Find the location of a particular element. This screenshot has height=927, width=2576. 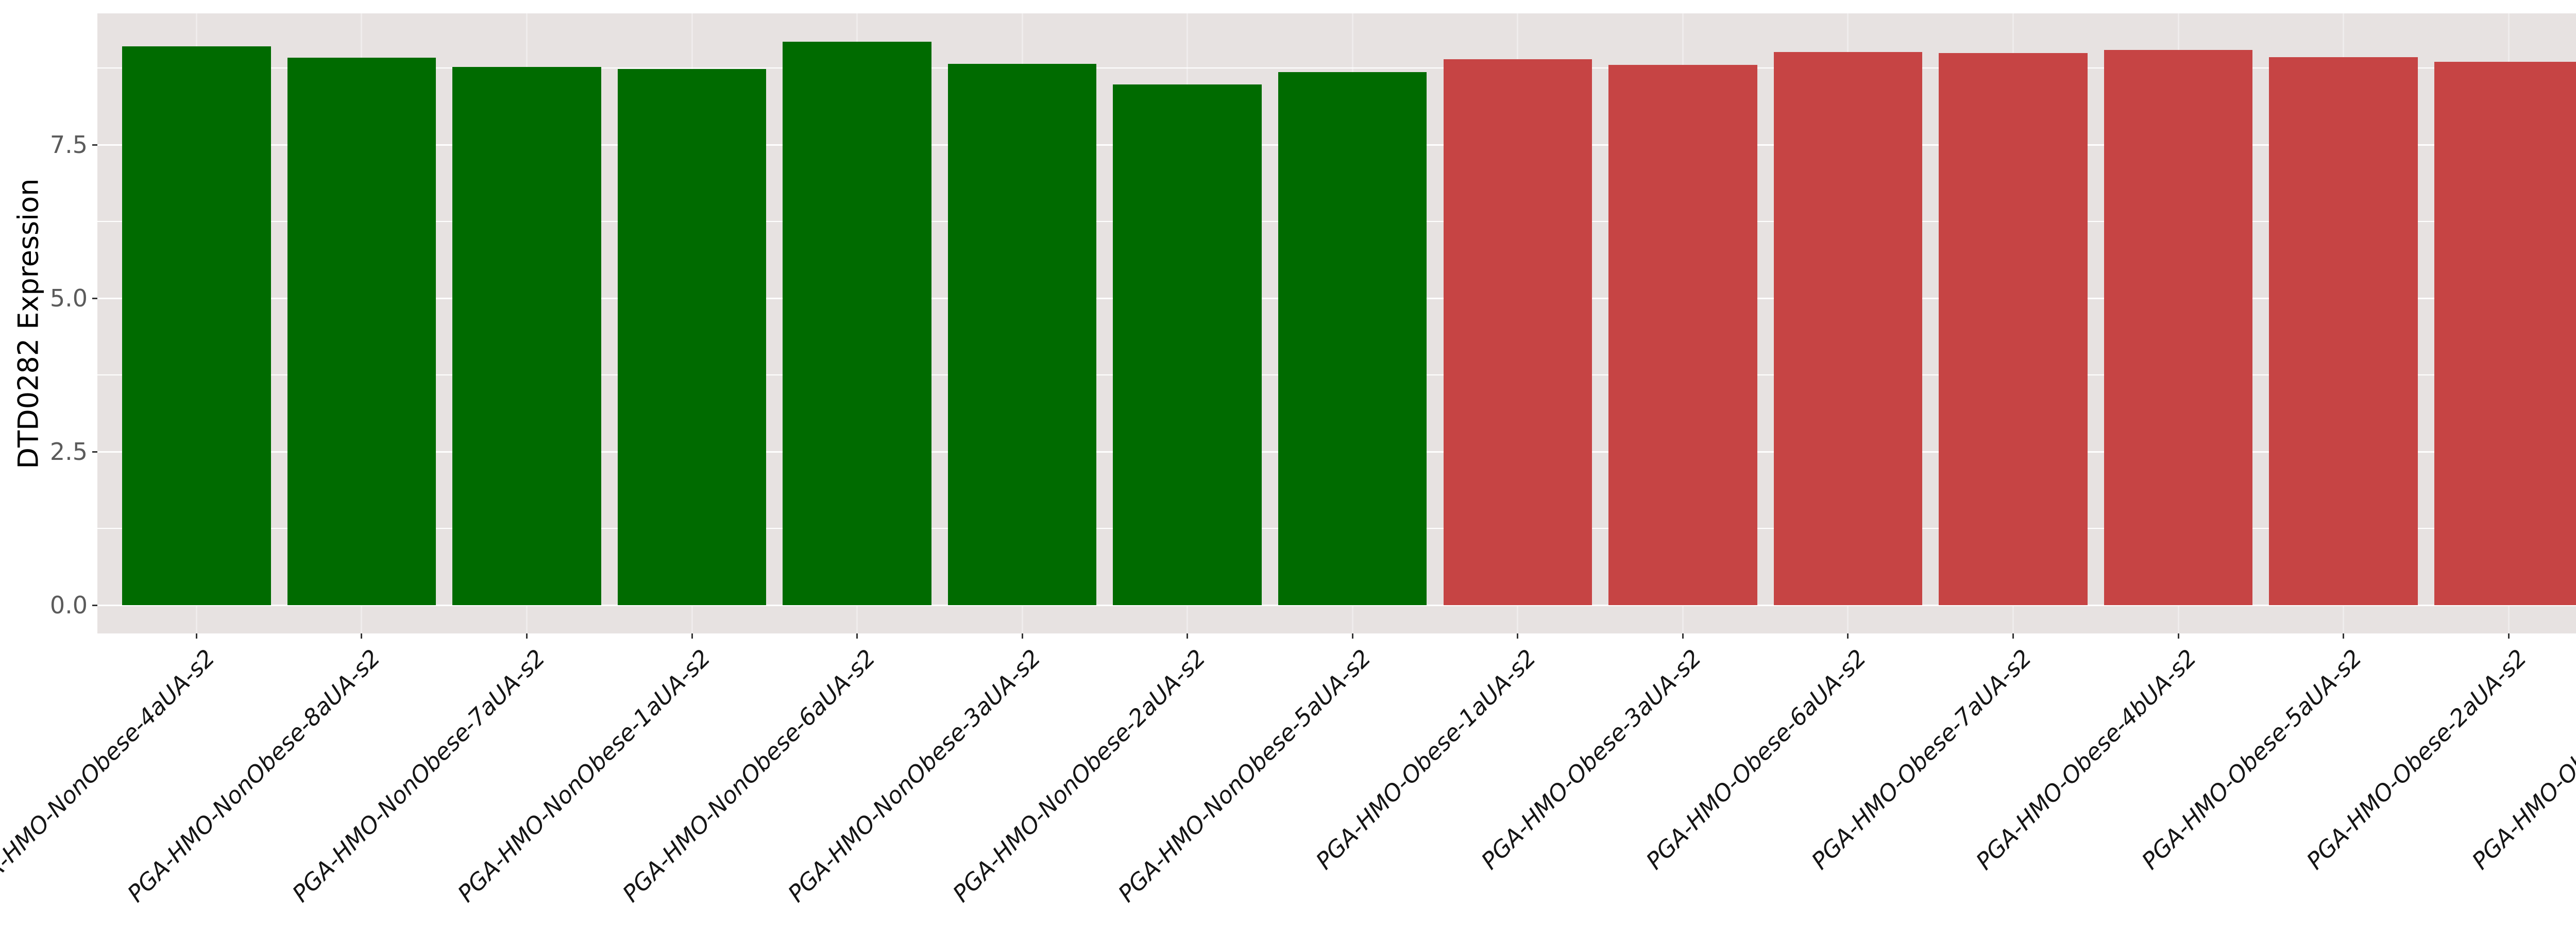

bar-PGA-HMO-Obese-1aUA-s2 is located at coordinates (1517, 332).